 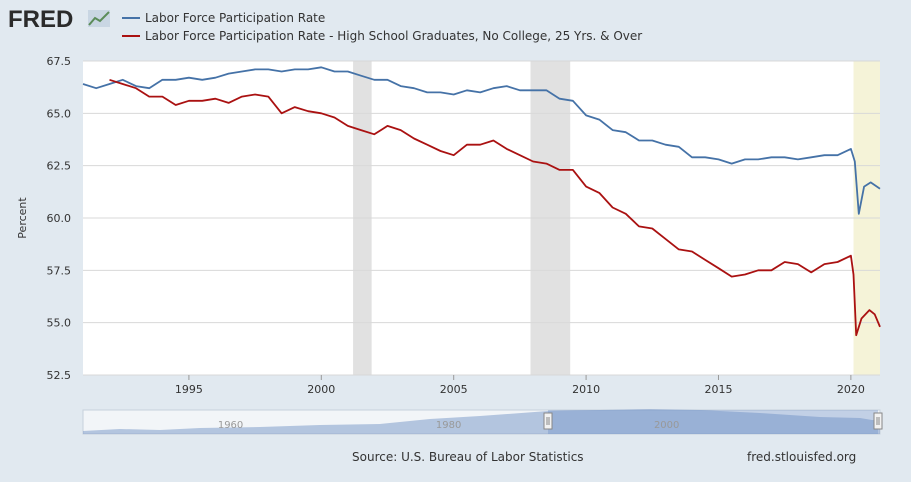 I want to click on y-axis-ticks: 52.5 55.0 57.5 60.0 62.5 65.0 67.5, so click(x=59, y=218).